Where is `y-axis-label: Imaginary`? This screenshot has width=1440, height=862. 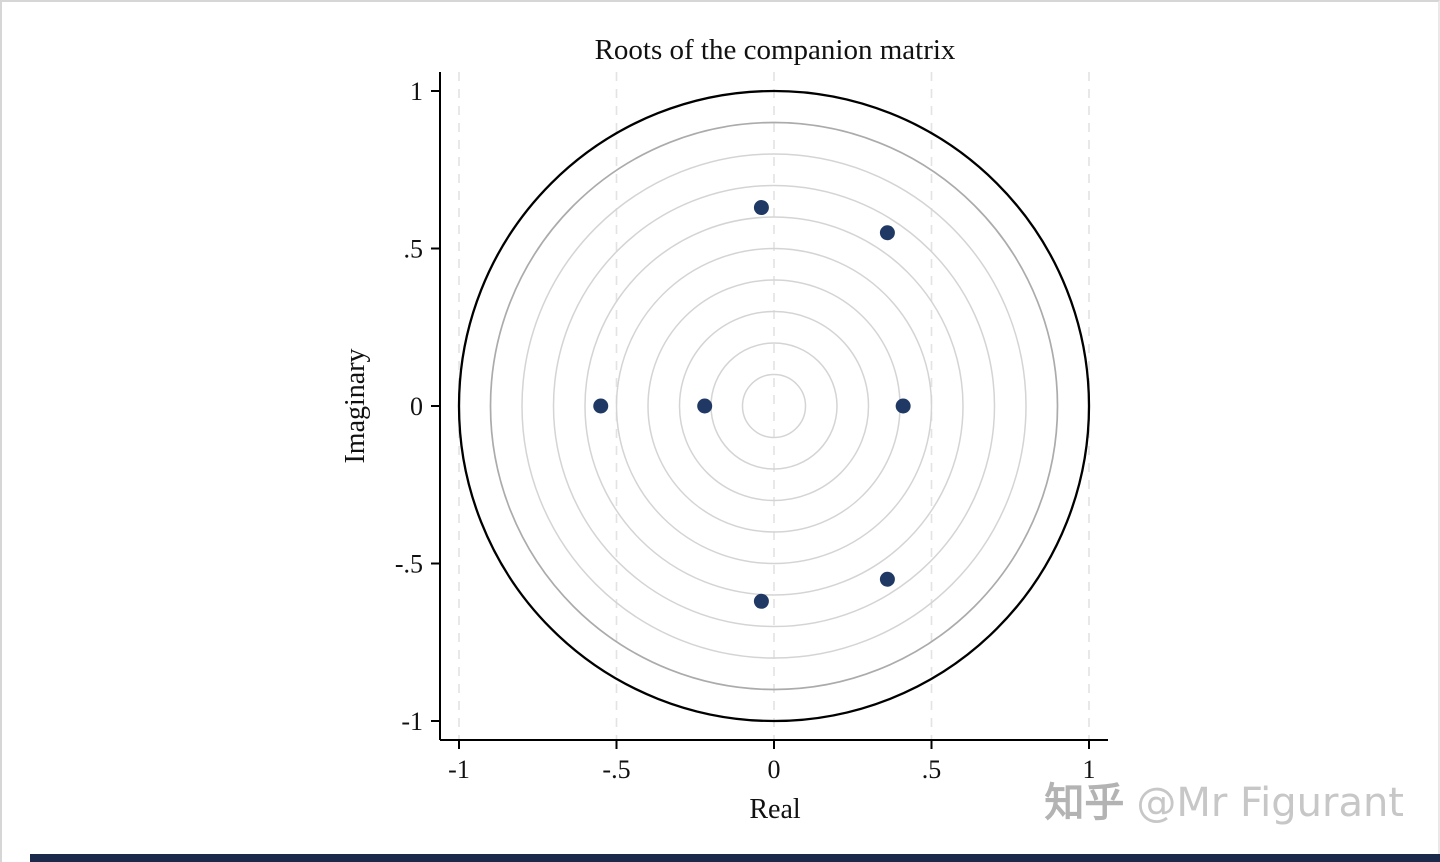 y-axis-label: Imaginary is located at coordinates (355, 406).